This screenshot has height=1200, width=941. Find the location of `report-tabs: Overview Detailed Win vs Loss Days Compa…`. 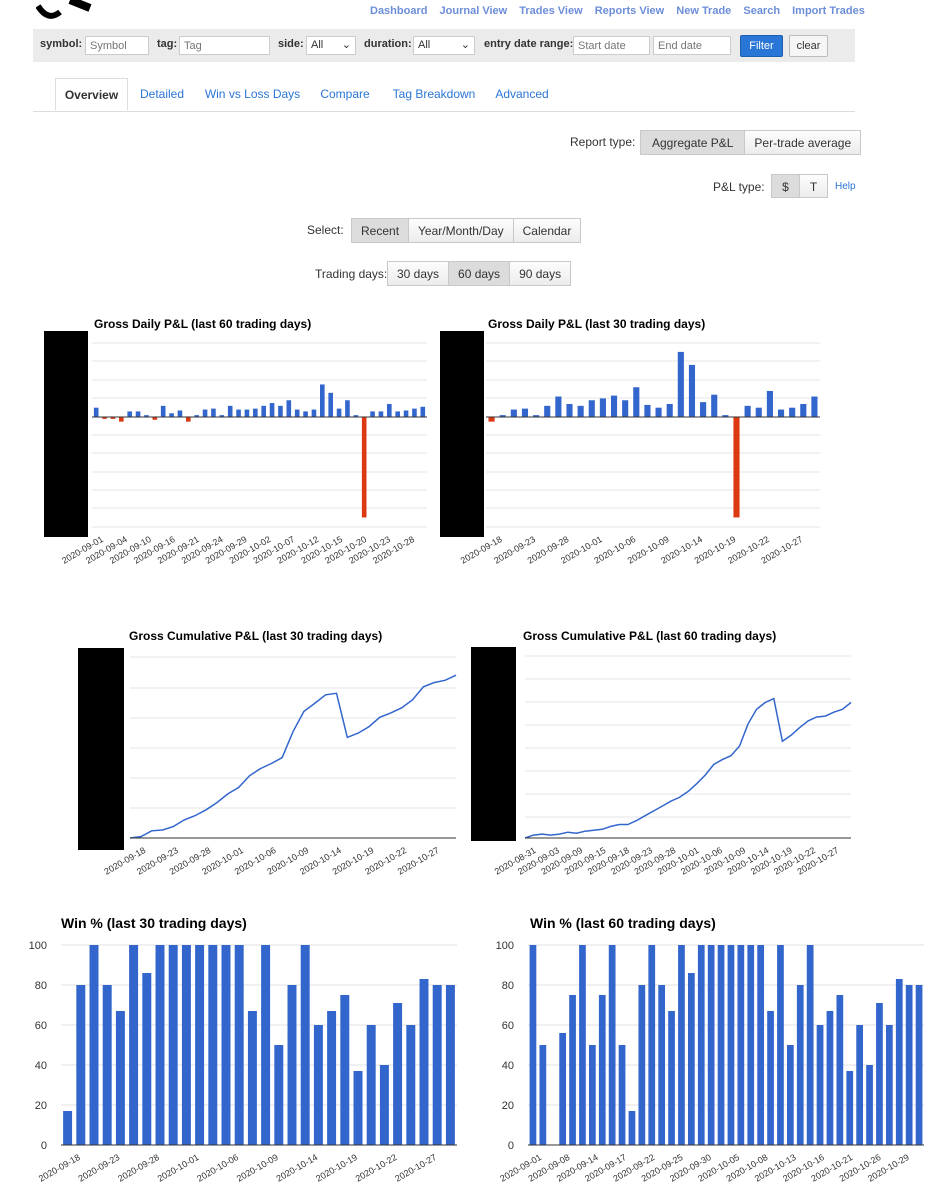

report-tabs: Overview Detailed Win vs Loss Days Compa… is located at coordinates (444, 95).